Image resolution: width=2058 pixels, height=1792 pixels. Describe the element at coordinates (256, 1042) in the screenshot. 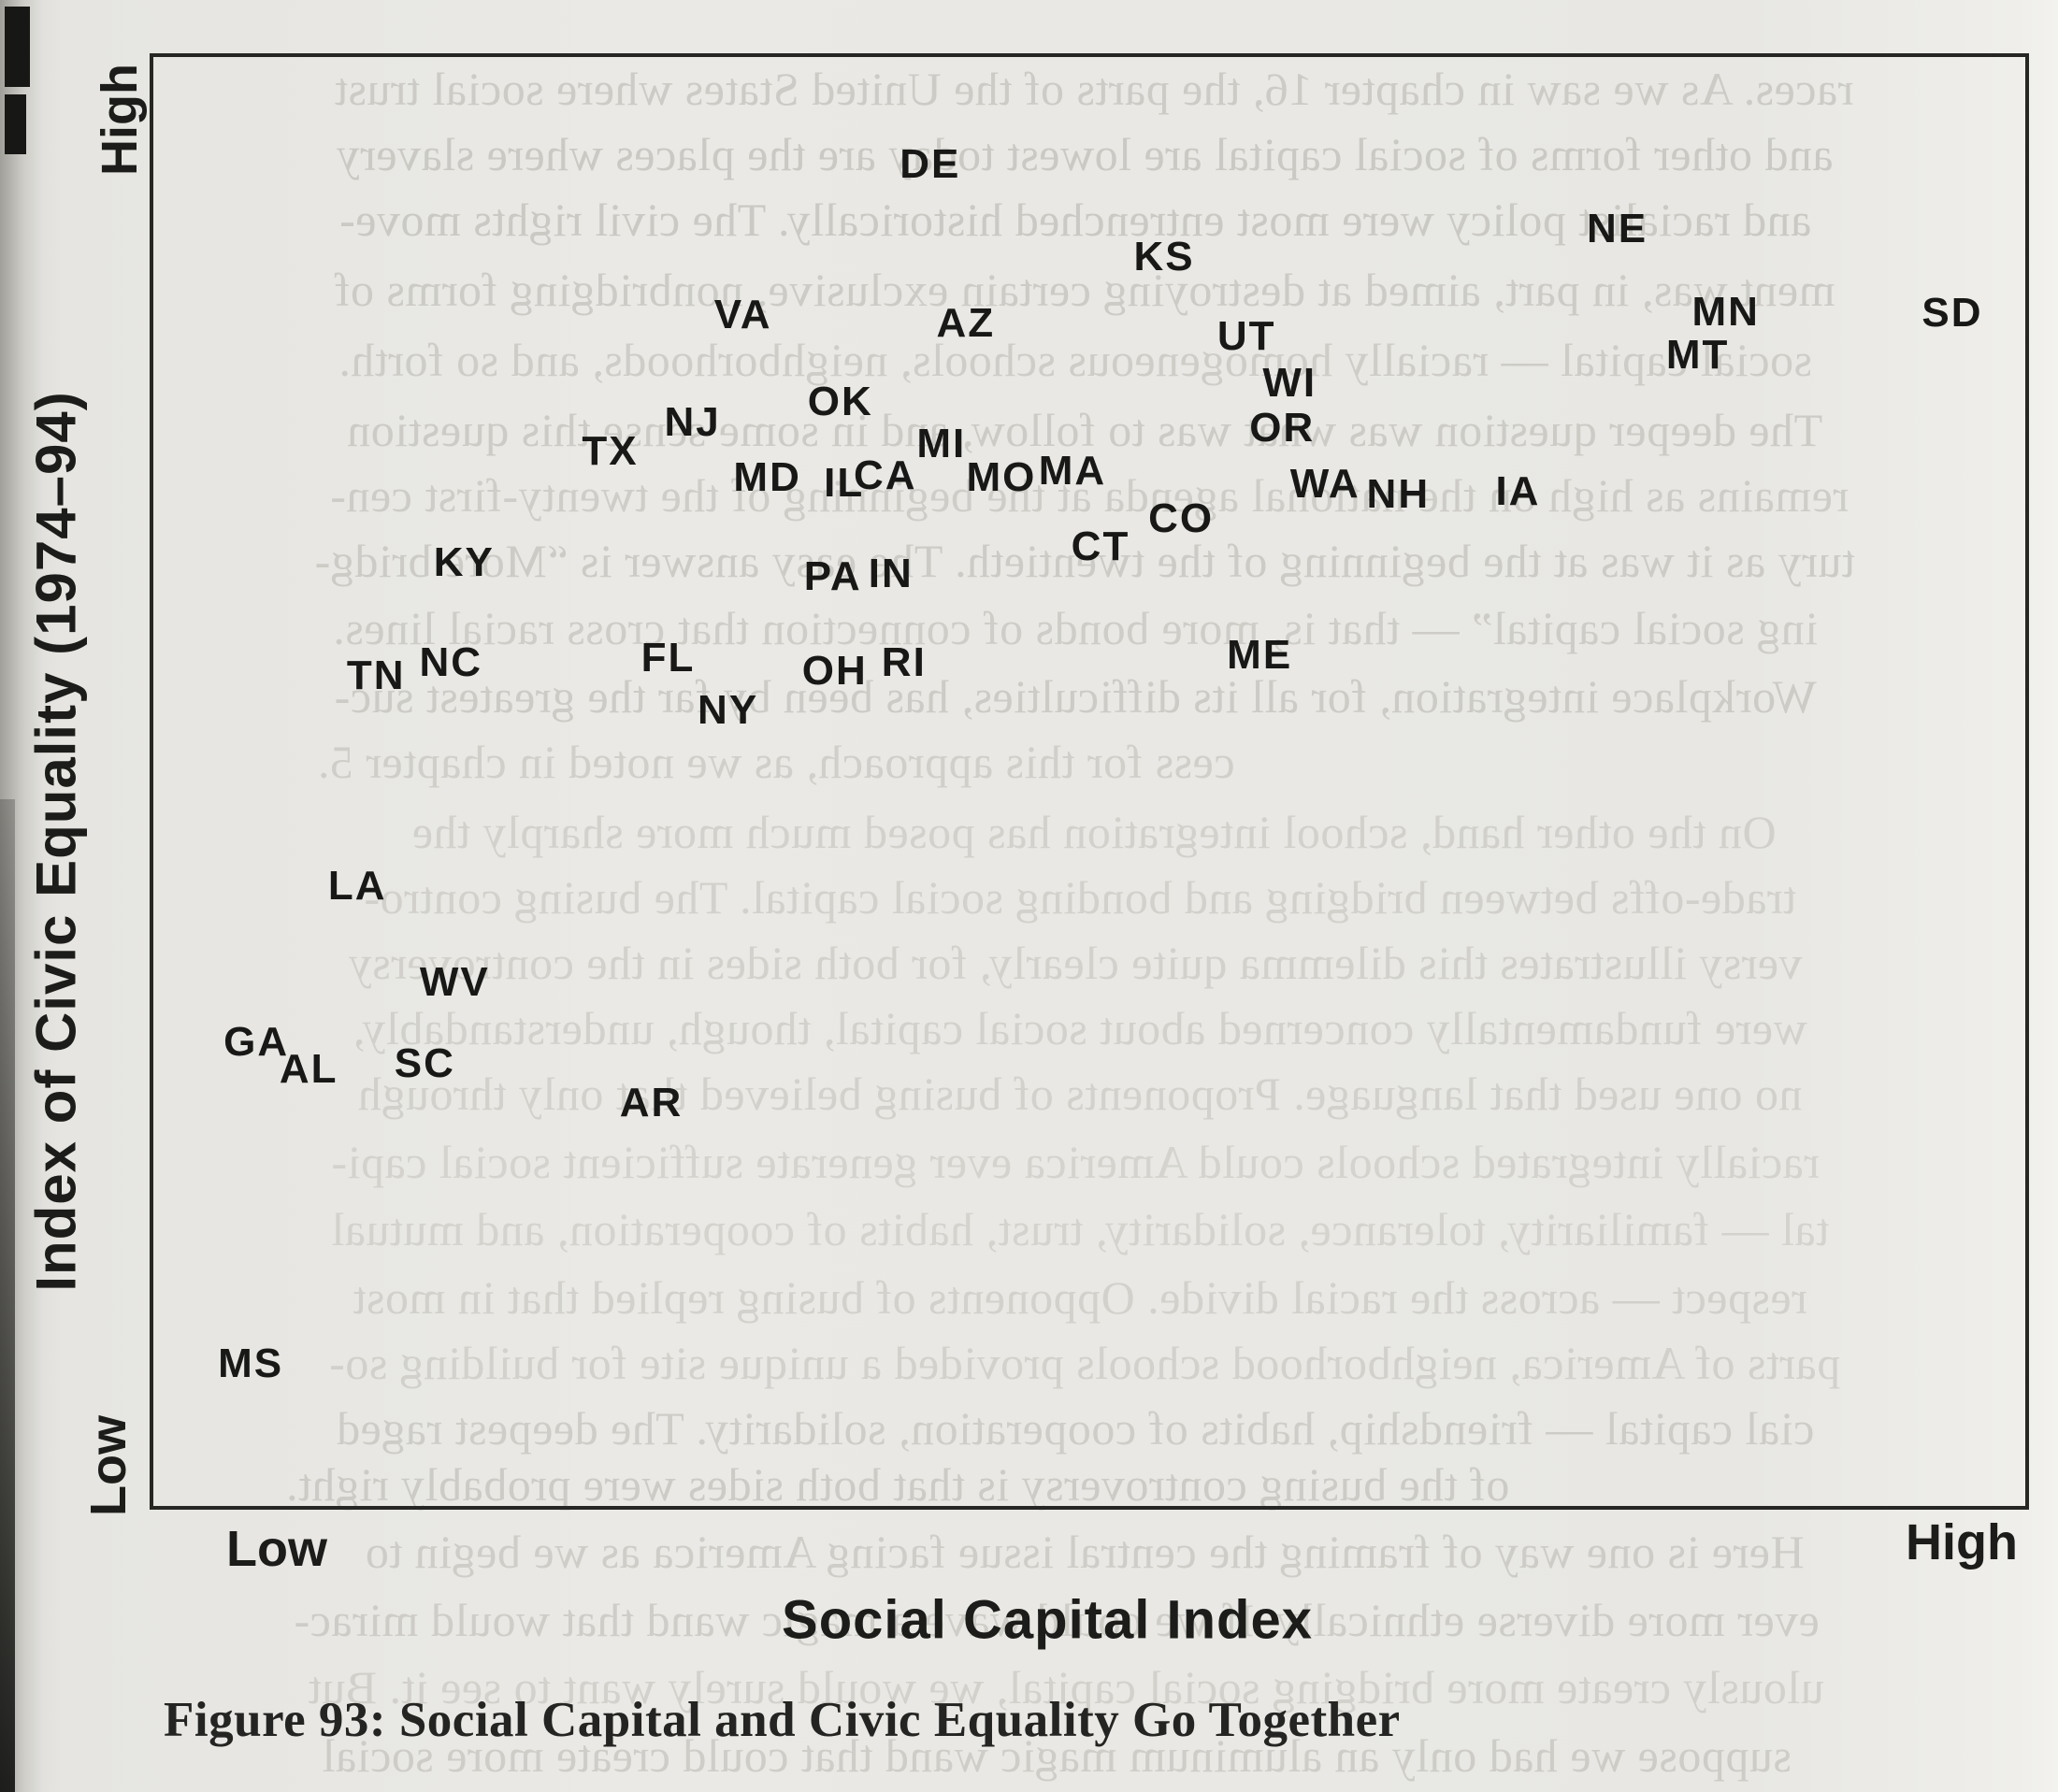

I see `data-point-GA: GA` at that location.